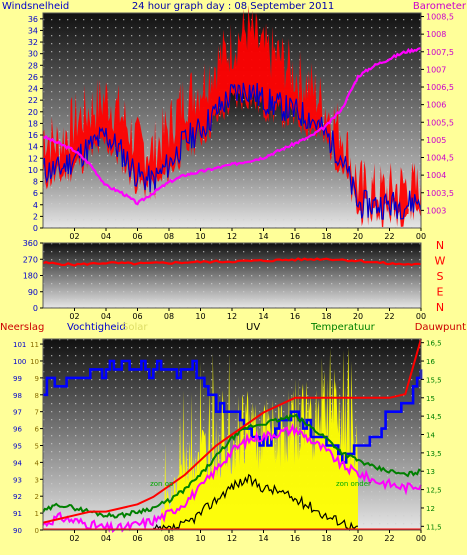 Image resolution: width=467 pixels, height=555 pixels. Describe the element at coordinates (37, 531) in the screenshot. I see `uv-y-tick-label: 0` at that location.